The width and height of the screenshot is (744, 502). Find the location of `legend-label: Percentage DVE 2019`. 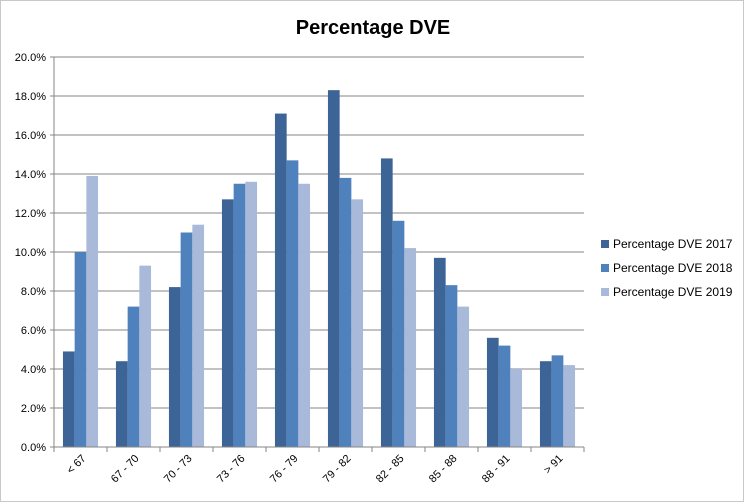

legend-label: Percentage DVE 2019 is located at coordinates (673, 292).